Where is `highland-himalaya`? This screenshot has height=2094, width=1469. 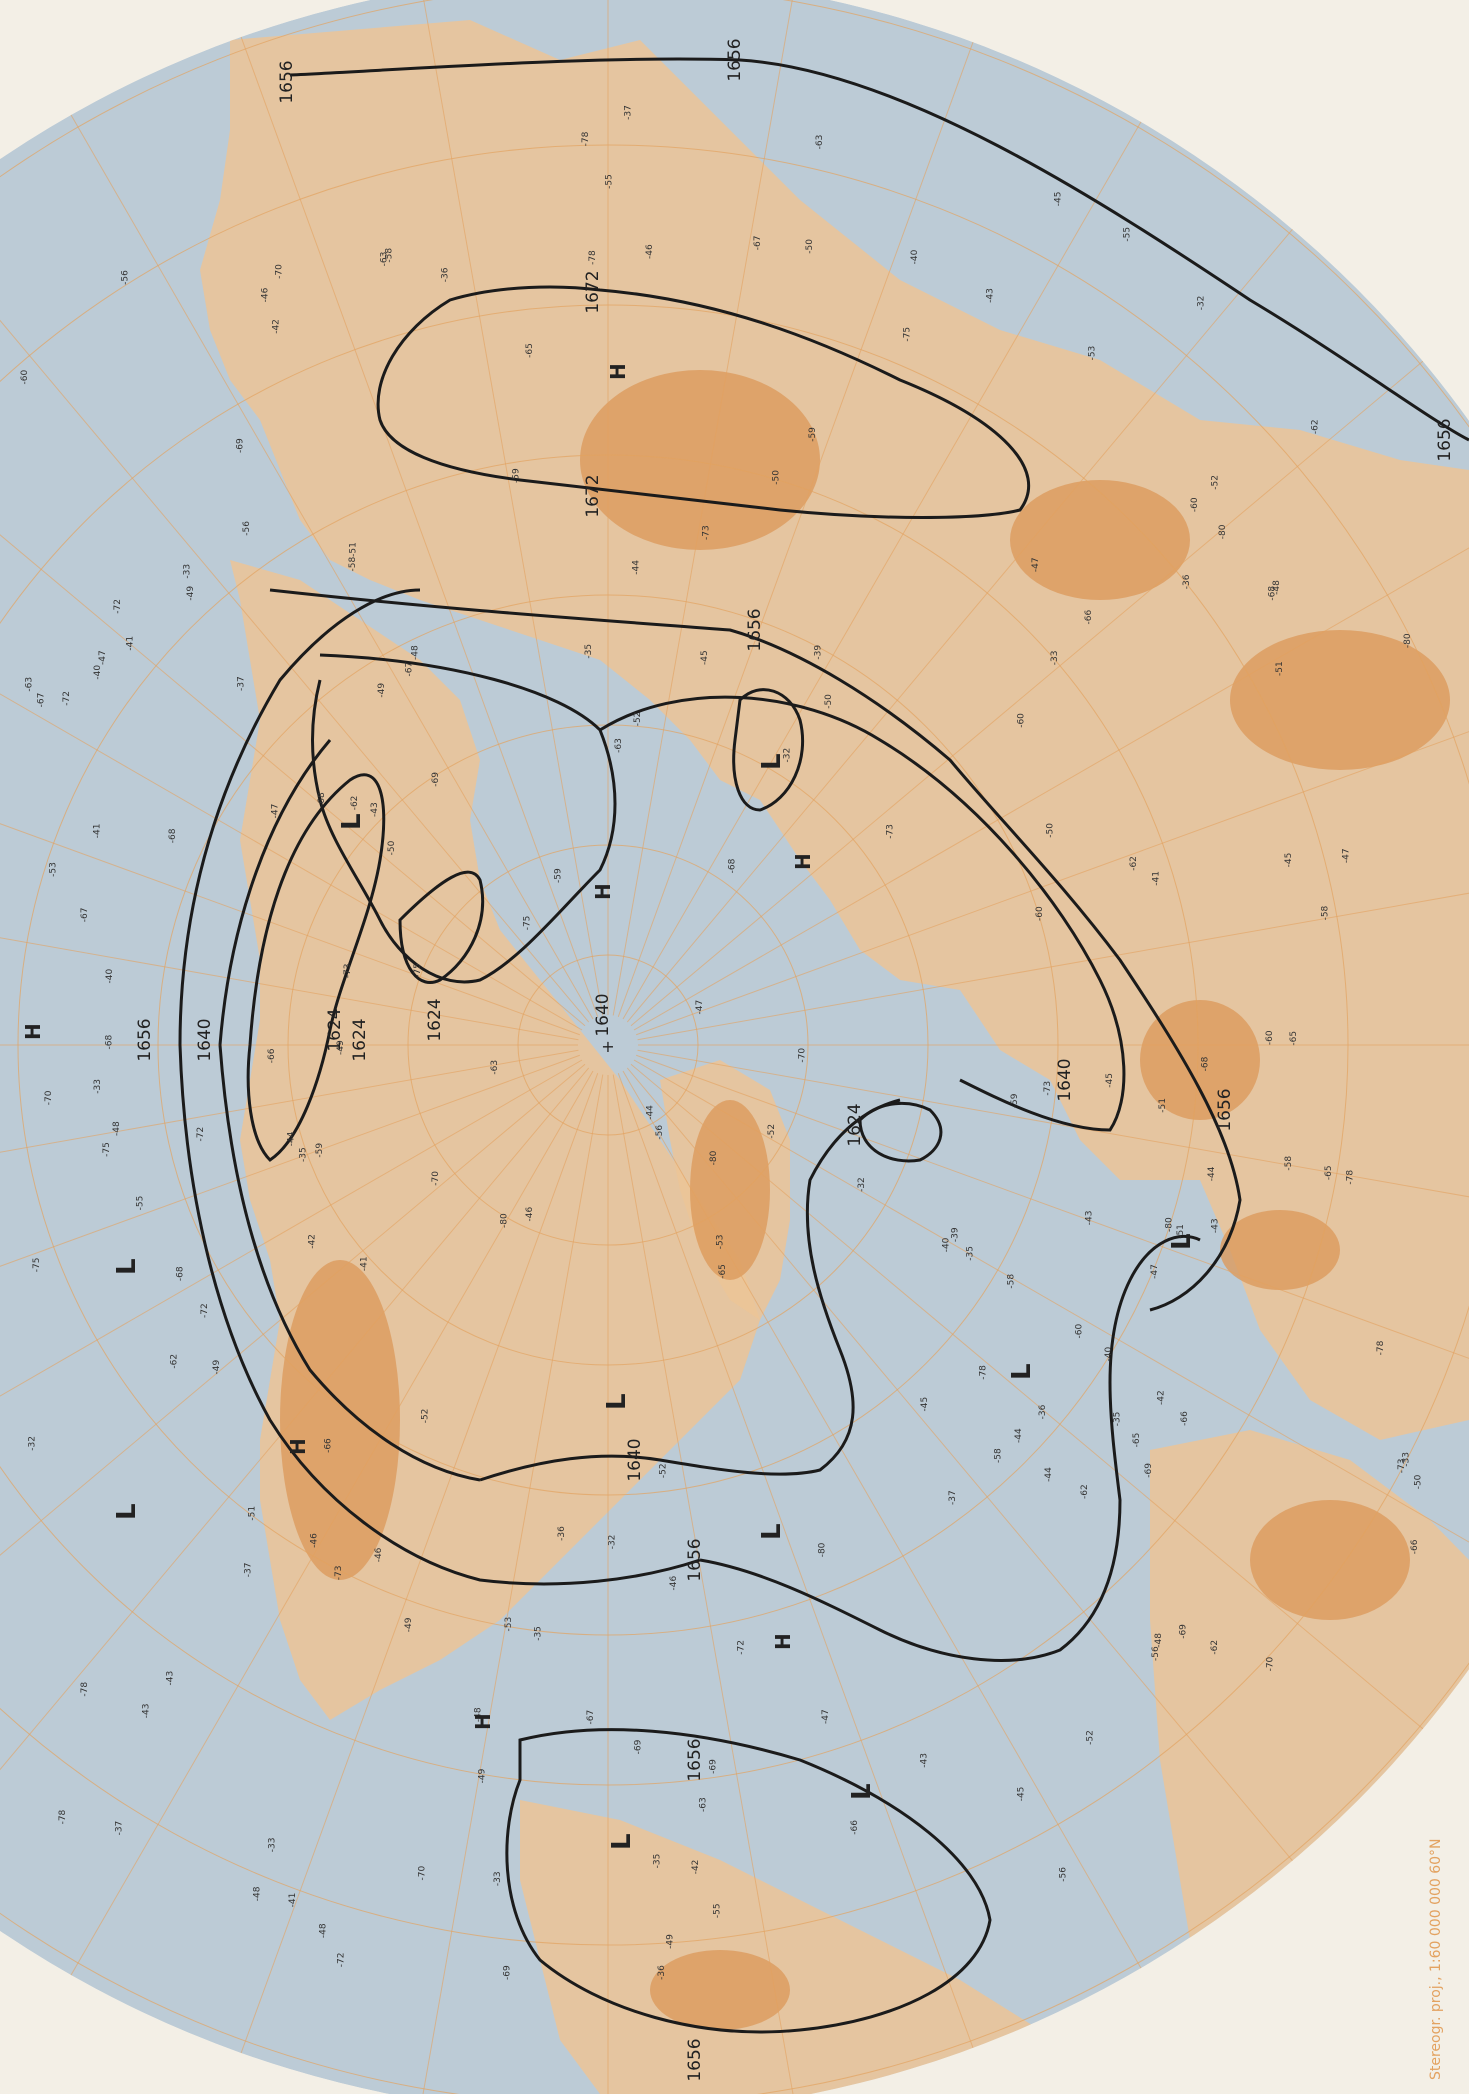
highland-himalaya is located at coordinates (1340, 700).